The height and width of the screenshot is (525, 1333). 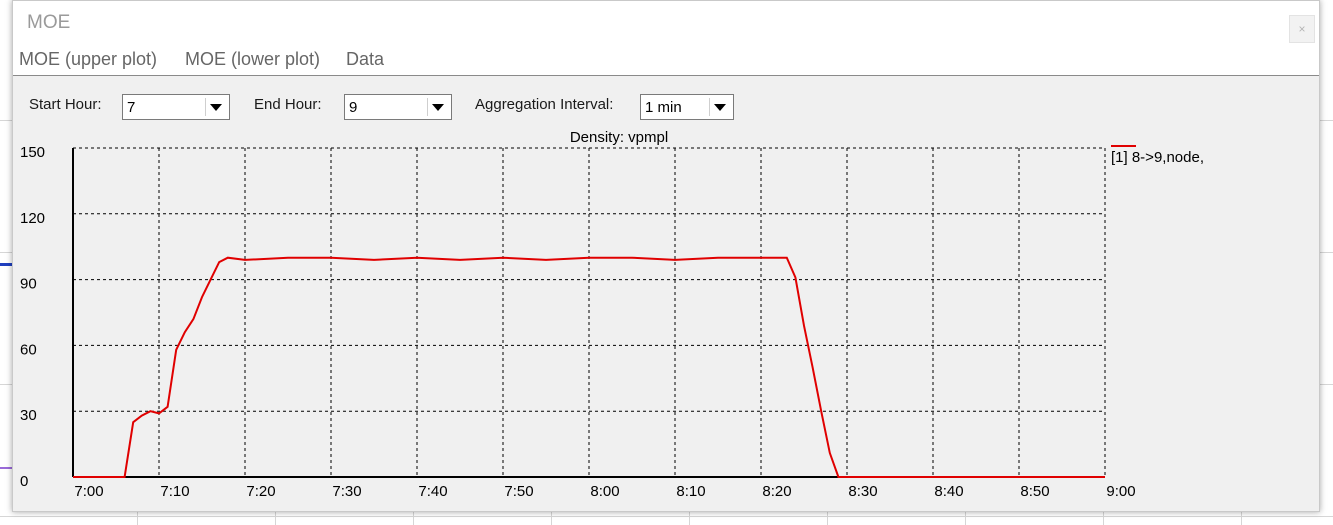 I want to click on menu-item-upper-plot: MOE (upper plot), so click(x=88, y=59).